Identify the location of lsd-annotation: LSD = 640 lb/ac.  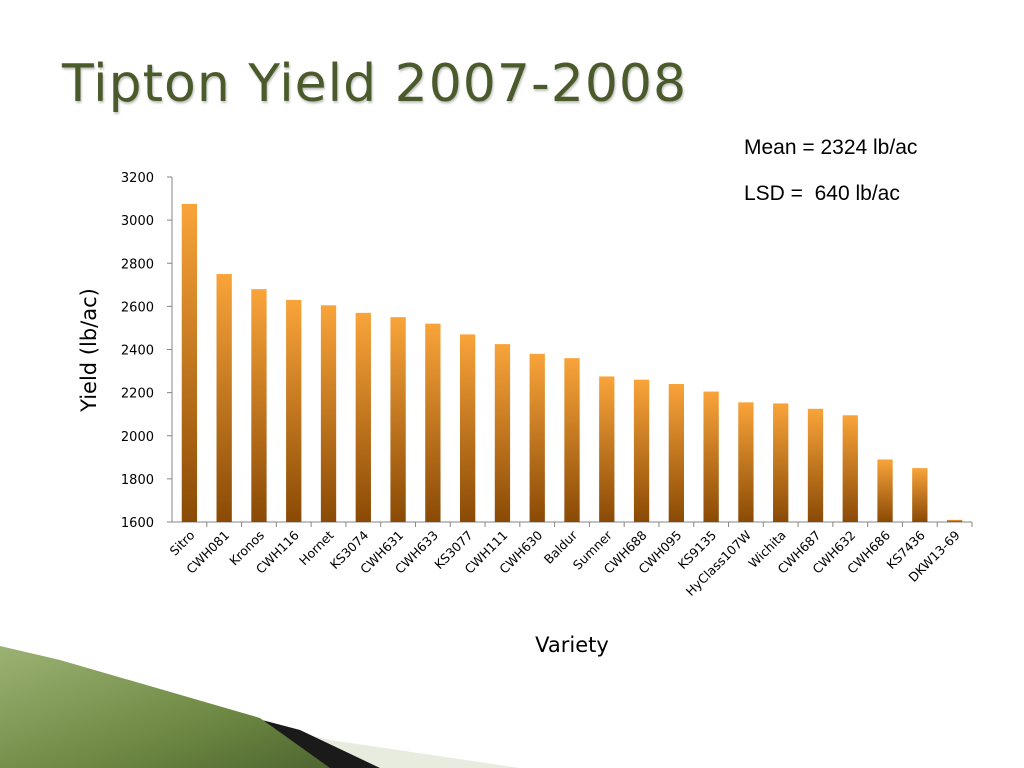
(822, 193).